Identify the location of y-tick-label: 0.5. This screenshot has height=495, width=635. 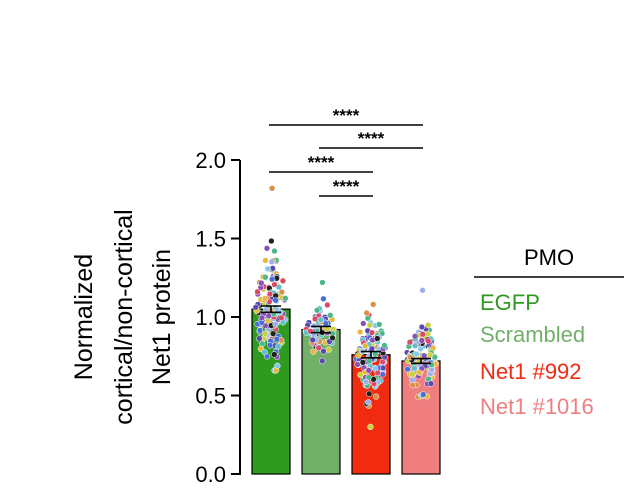
(210, 396).